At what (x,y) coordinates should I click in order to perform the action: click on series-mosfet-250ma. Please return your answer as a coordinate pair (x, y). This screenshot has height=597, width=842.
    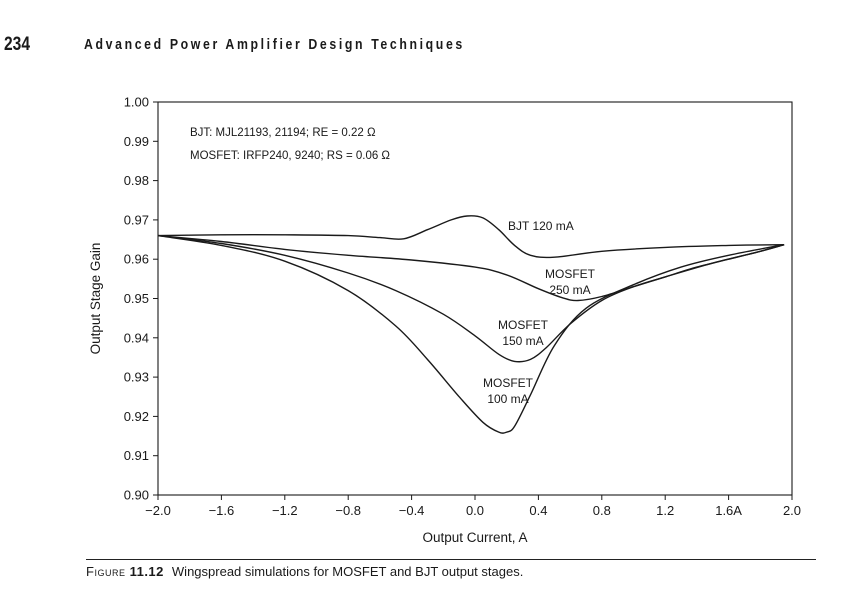
    Looking at the image, I should click on (471, 268).